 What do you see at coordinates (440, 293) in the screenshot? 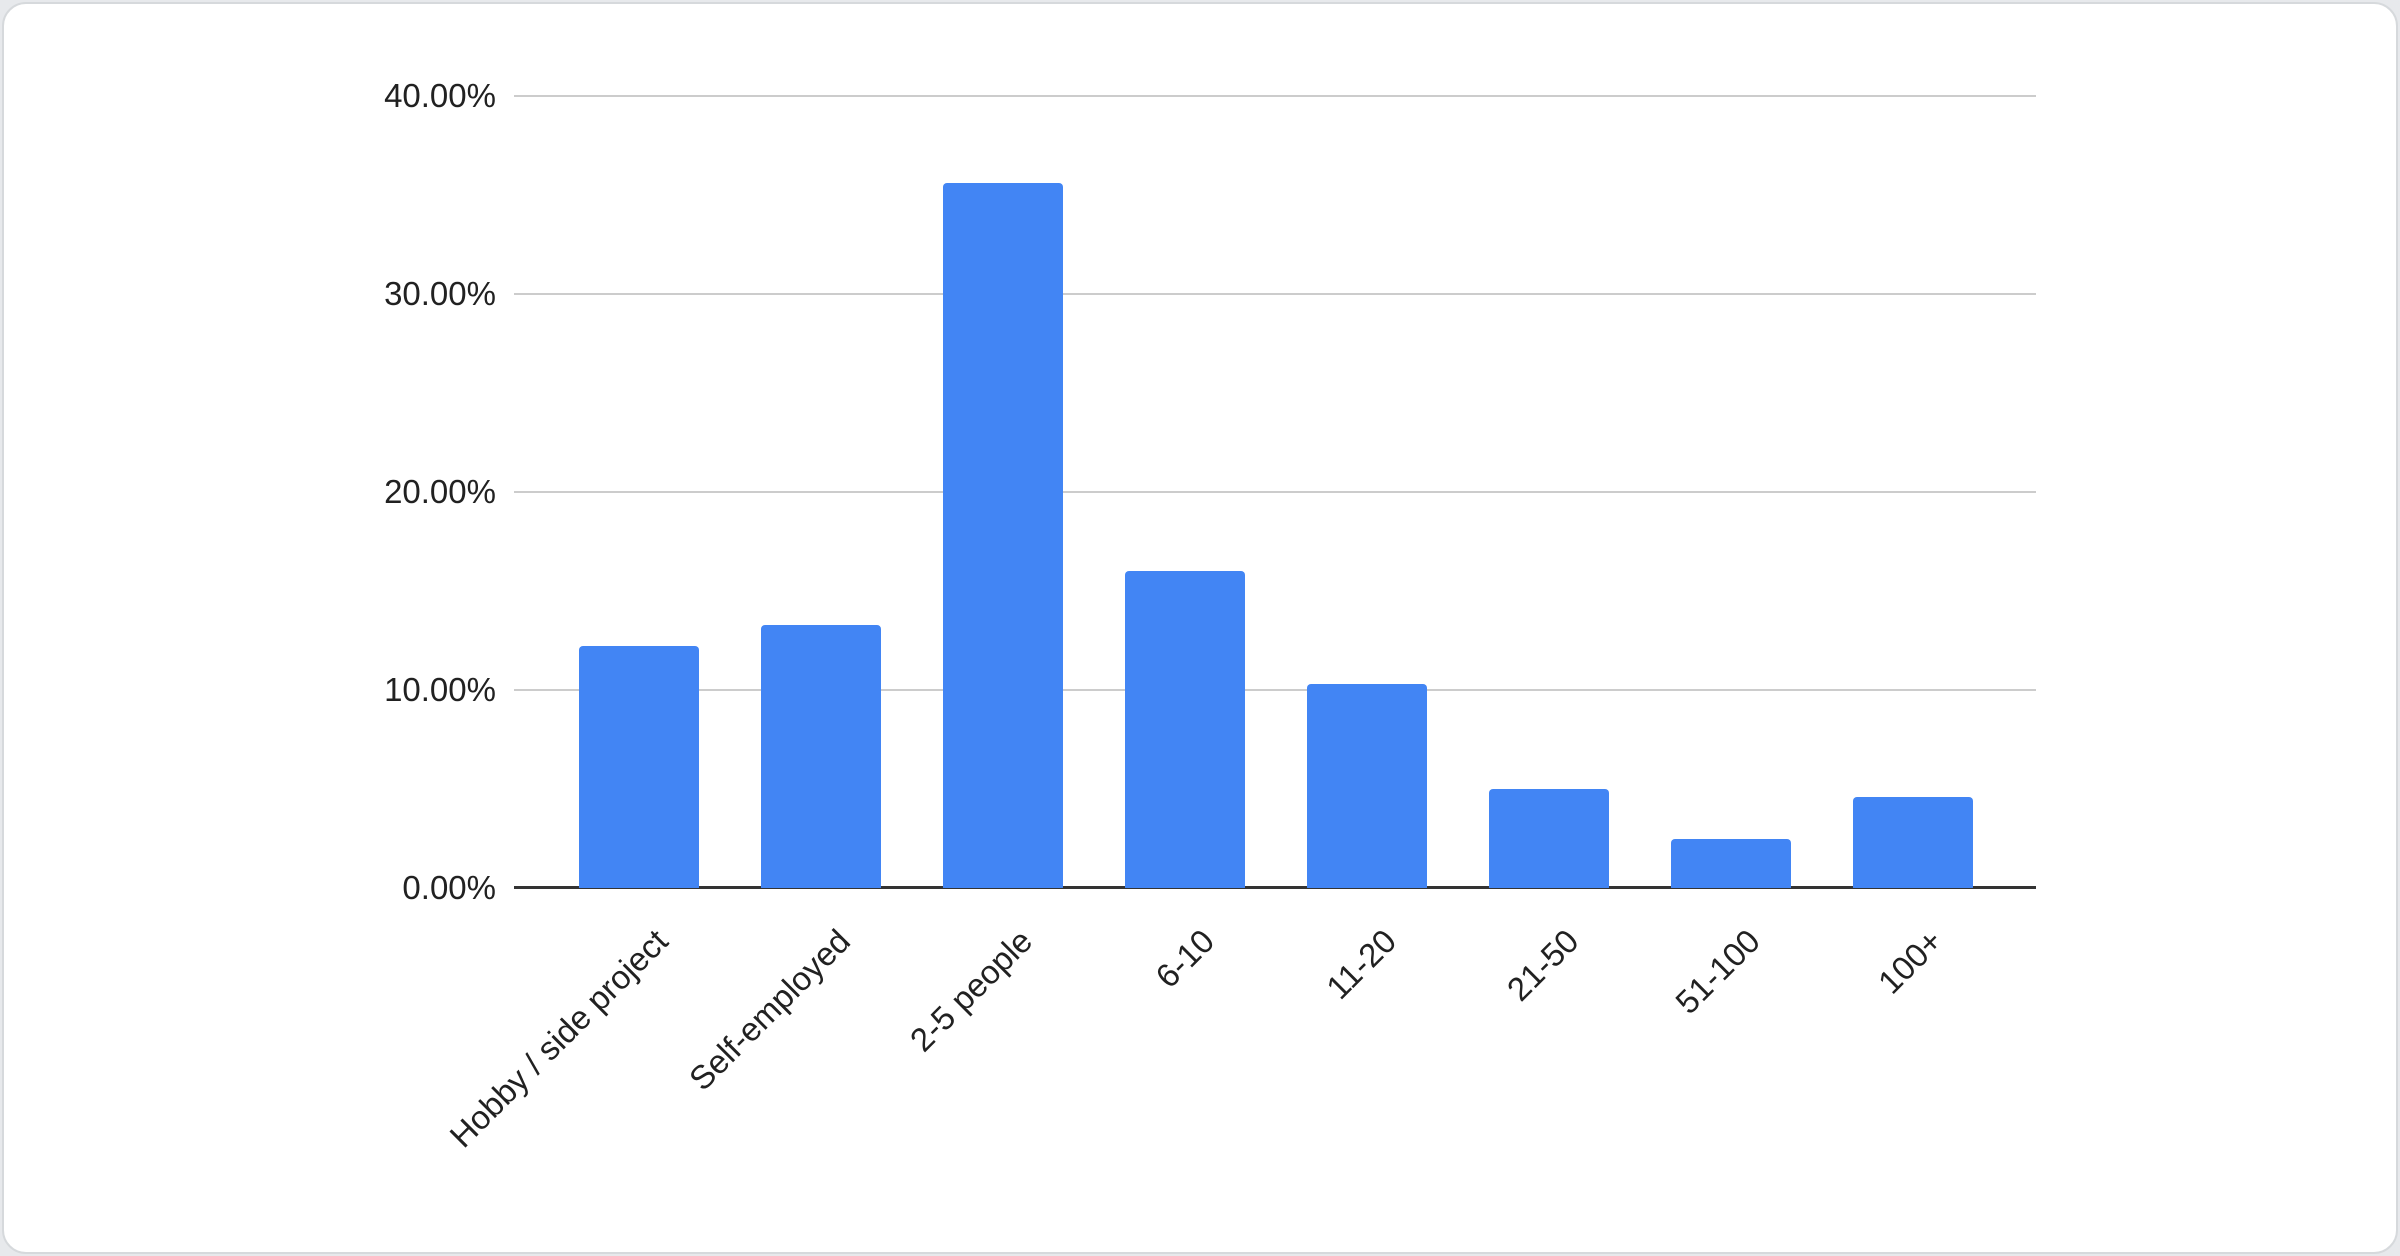
I see `y-axis-label: 30.00%` at bounding box center [440, 293].